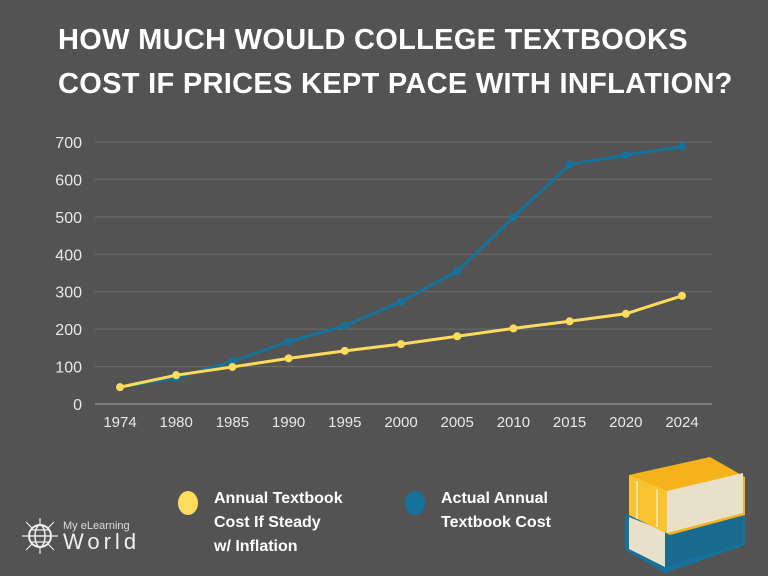 This screenshot has width=768, height=576. I want to click on legend-swatch-yellow, so click(188, 503).